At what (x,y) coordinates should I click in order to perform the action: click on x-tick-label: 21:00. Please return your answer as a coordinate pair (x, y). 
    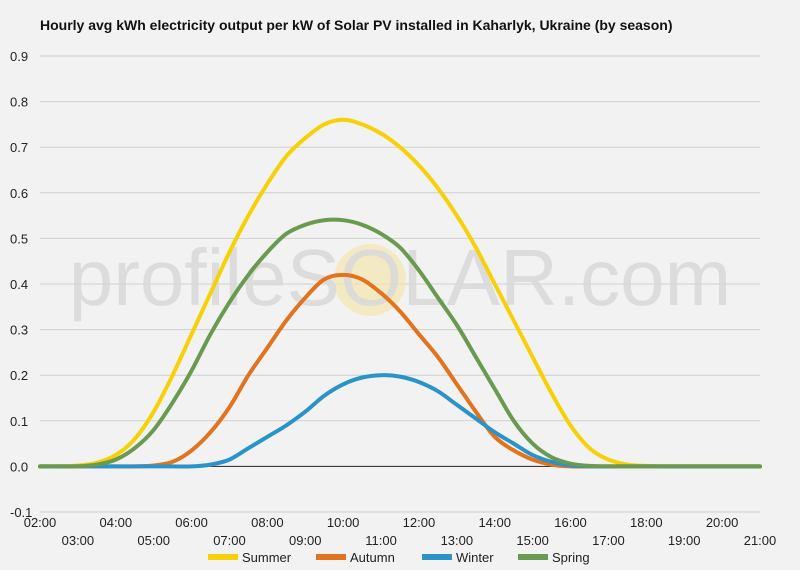
    Looking at the image, I should click on (760, 540).